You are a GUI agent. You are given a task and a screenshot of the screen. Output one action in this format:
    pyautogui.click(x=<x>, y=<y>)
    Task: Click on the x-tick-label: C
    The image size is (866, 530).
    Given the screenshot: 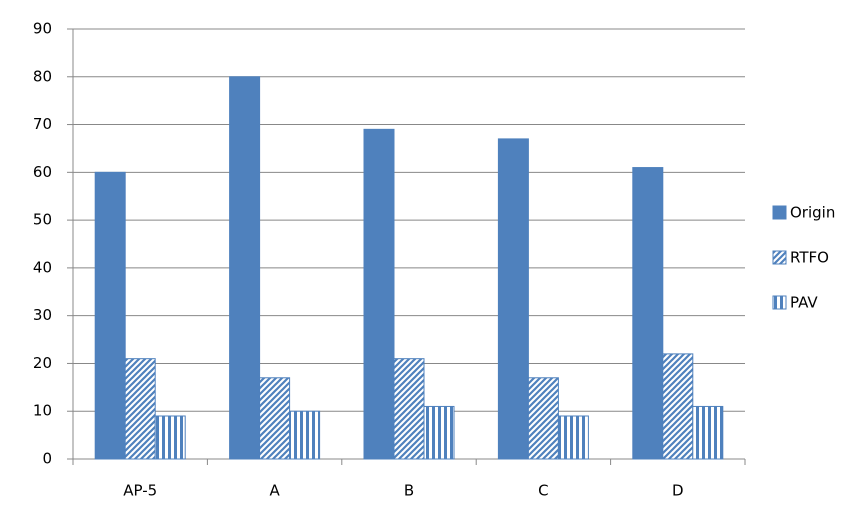 What is the action you would take?
    pyautogui.click(x=543, y=491)
    